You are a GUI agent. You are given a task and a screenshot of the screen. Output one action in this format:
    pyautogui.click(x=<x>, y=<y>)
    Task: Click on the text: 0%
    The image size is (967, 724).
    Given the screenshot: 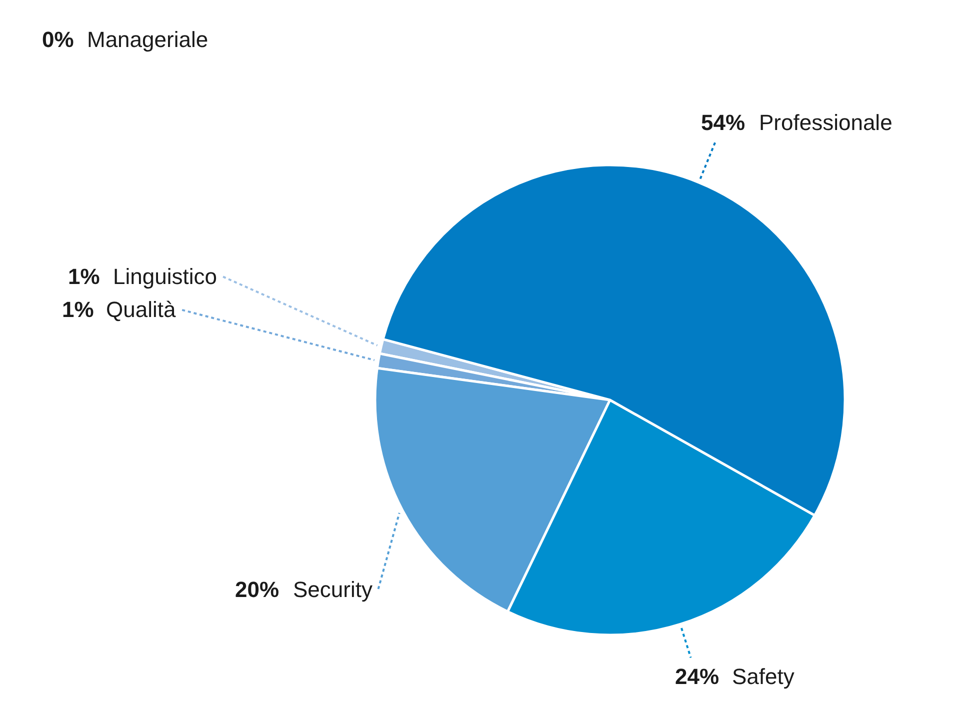 What is the action you would take?
    pyautogui.click(x=58, y=39)
    